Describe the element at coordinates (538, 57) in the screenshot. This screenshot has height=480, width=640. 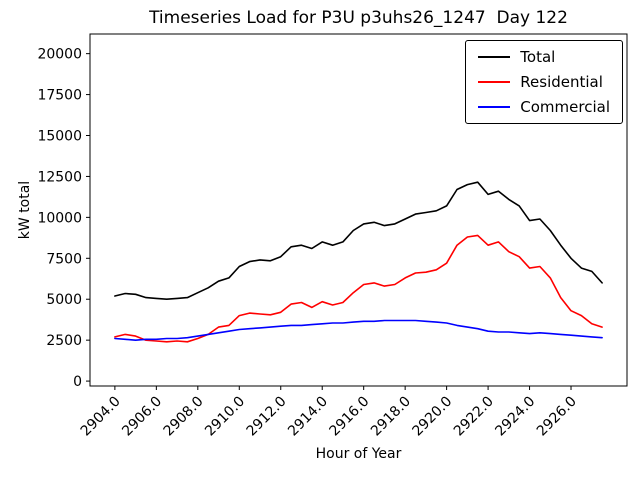
I see `legend-label-total: Total` at that location.